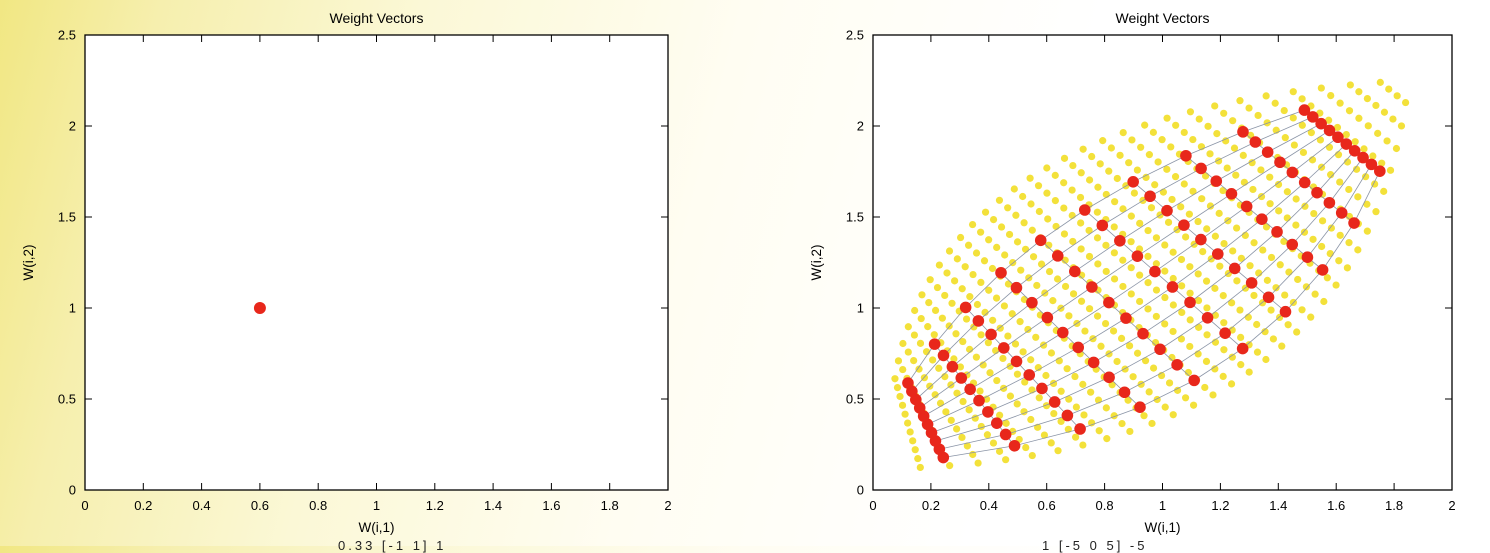  Describe the element at coordinates (1095, 545) in the screenshot. I see `cropped-caption-right: 1 [-5 0 5] -5` at that location.